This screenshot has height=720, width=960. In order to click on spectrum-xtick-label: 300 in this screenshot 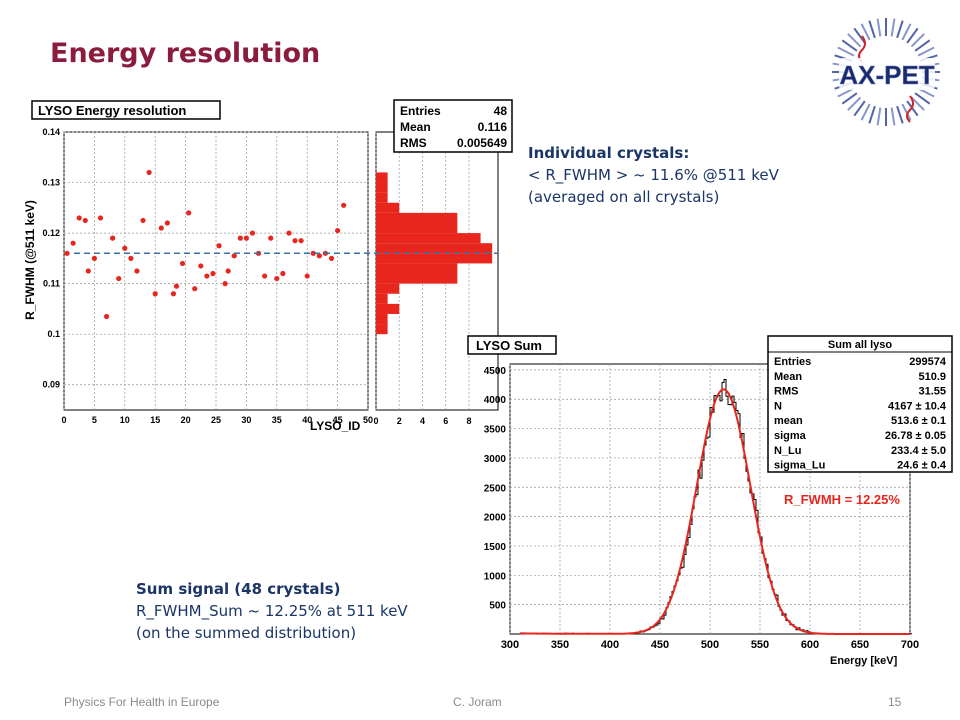, I will do `click(510, 645)`.